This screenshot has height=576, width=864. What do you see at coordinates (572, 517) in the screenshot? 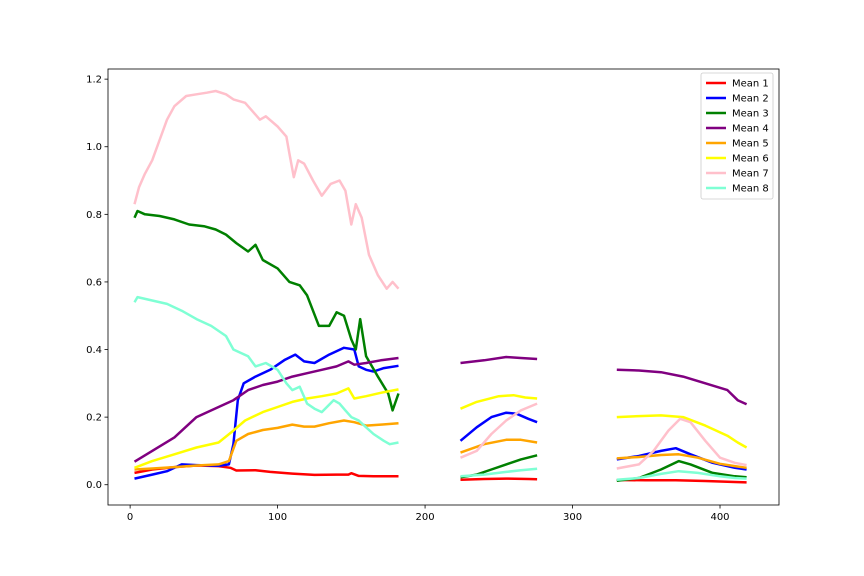
I see `x-tick-label: 300` at bounding box center [572, 517].